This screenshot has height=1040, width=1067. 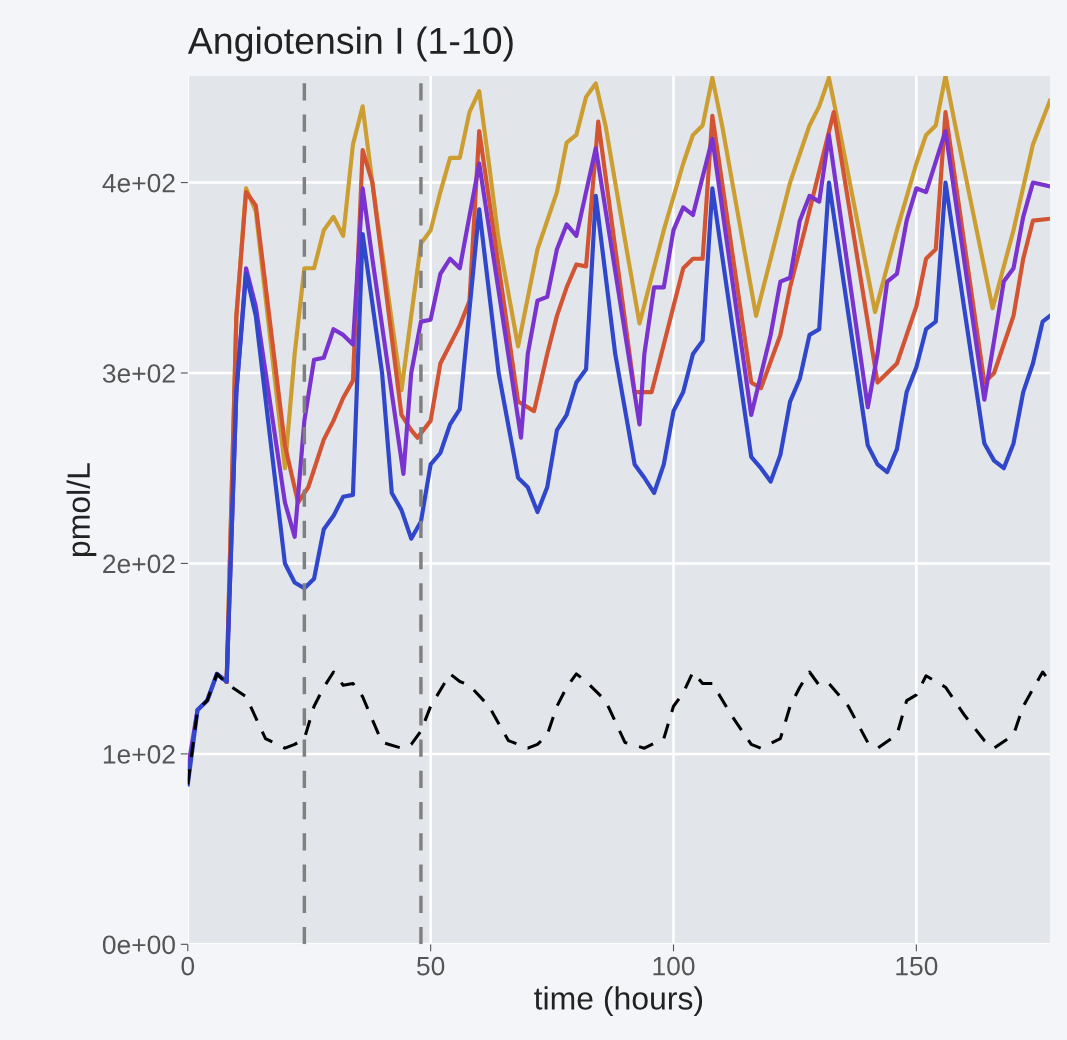 I want to click on chart-title: Angiotensin I (1-10), so click(x=350, y=44).